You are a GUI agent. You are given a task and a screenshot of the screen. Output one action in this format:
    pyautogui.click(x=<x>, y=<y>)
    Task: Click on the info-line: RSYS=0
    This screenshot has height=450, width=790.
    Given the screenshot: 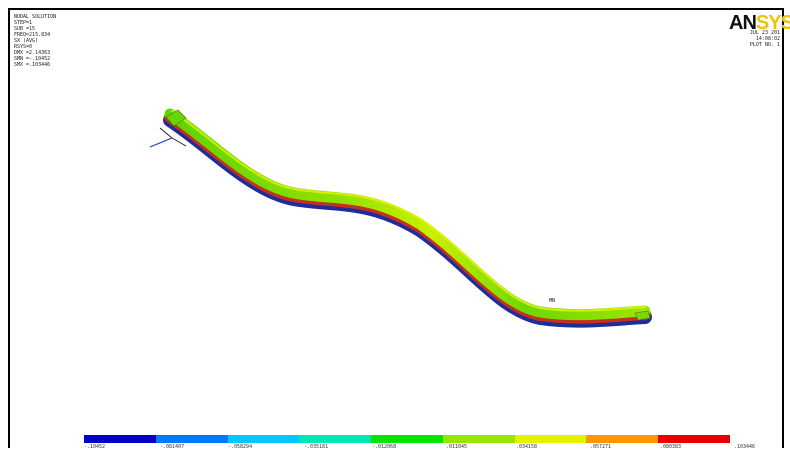 What is the action you would take?
    pyautogui.click(x=23, y=47)
    